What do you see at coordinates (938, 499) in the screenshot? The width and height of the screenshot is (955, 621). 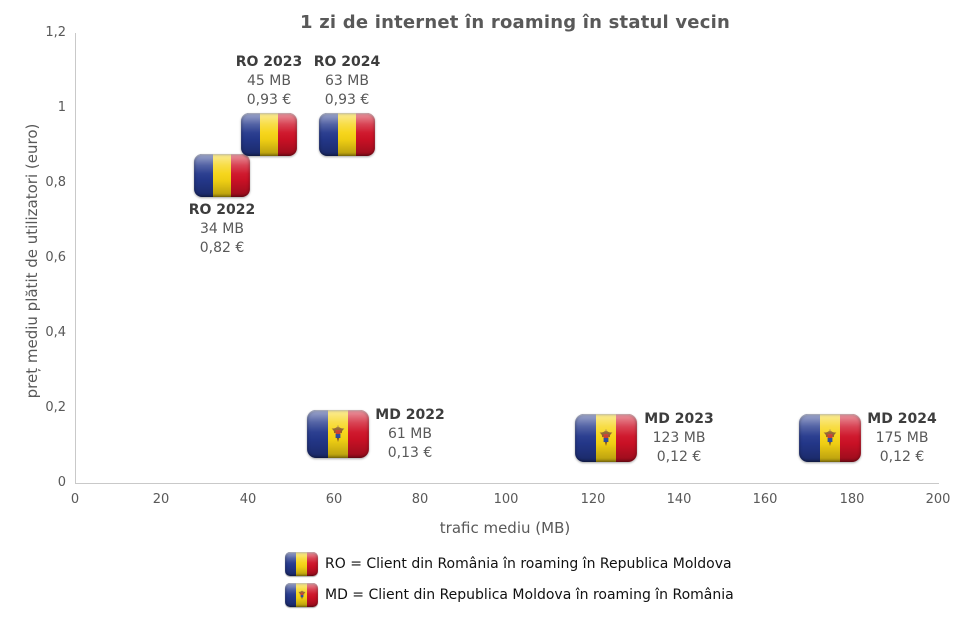 I see `x-tick-label: 200` at bounding box center [938, 499].